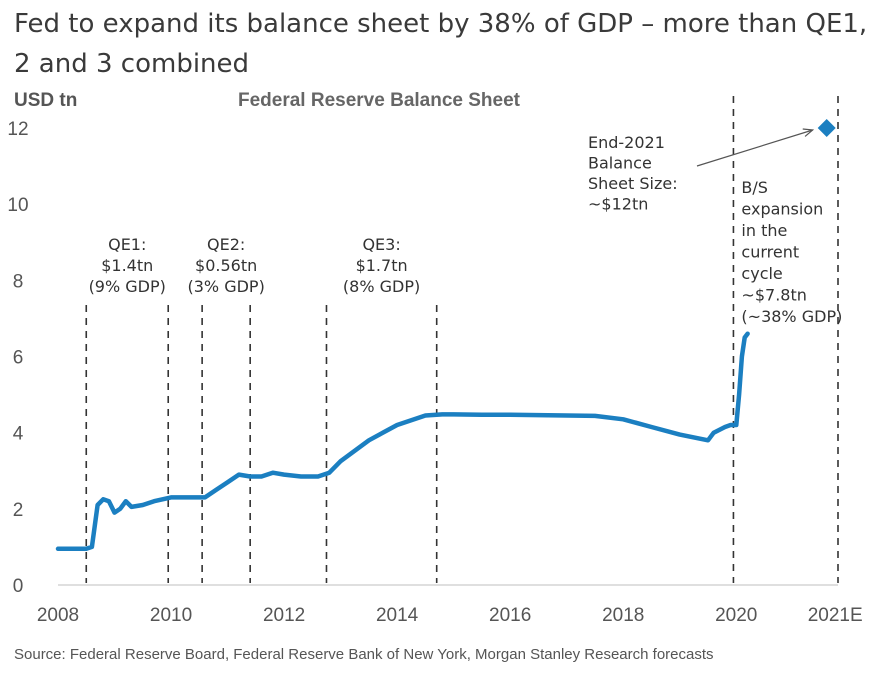 This screenshot has height=676, width=884. Describe the element at coordinates (761, 273) in the screenshot. I see `bs-expansion-label: cycle` at that location.